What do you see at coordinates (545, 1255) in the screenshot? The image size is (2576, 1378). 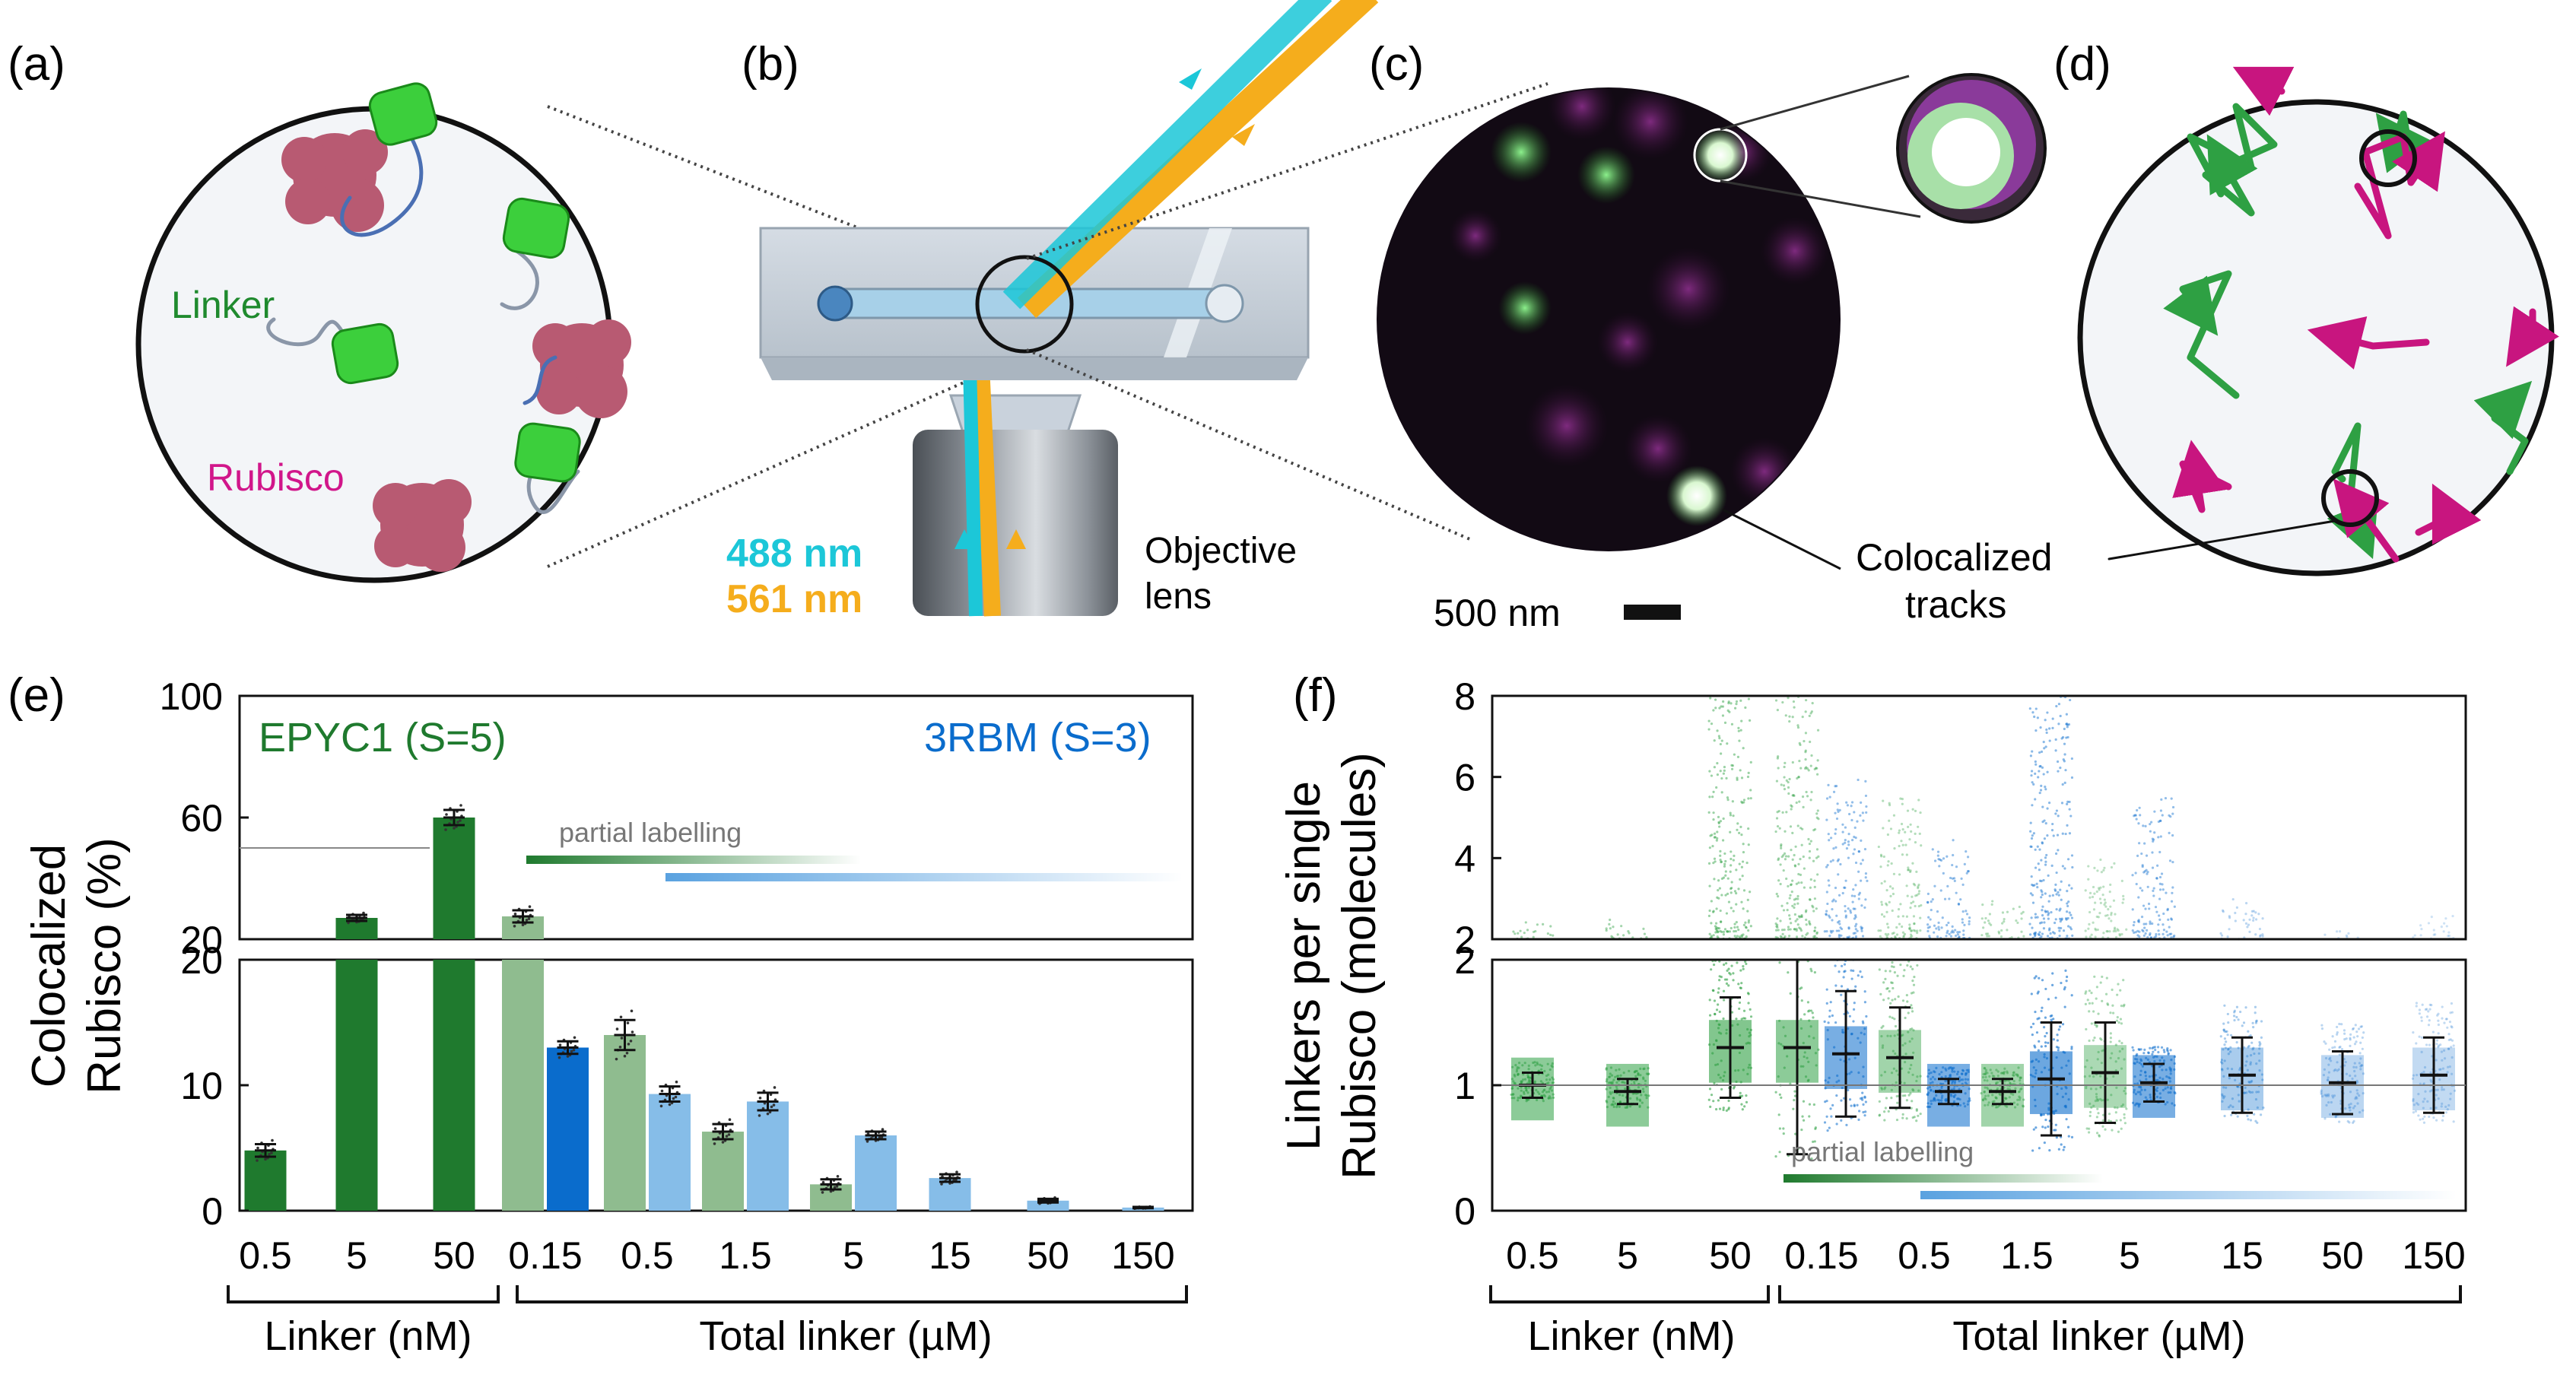 I see `chart-e-xtick-label: 0.15` at bounding box center [545, 1255].